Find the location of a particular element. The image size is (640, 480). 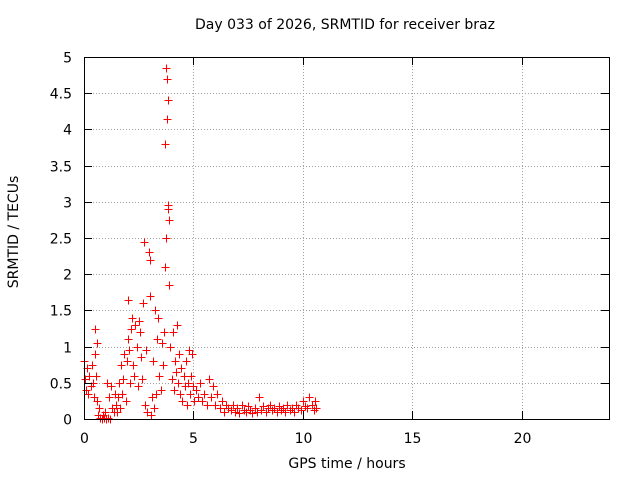

y-tick-label: 5 is located at coordinates (67, 59).